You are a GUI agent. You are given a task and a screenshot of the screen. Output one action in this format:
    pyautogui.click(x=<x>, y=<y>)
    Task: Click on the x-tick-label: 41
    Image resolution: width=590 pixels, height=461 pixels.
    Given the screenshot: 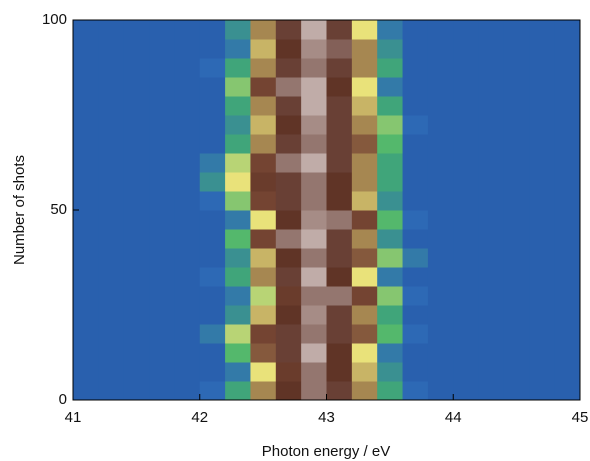 What is the action you would take?
    pyautogui.click(x=73, y=417)
    